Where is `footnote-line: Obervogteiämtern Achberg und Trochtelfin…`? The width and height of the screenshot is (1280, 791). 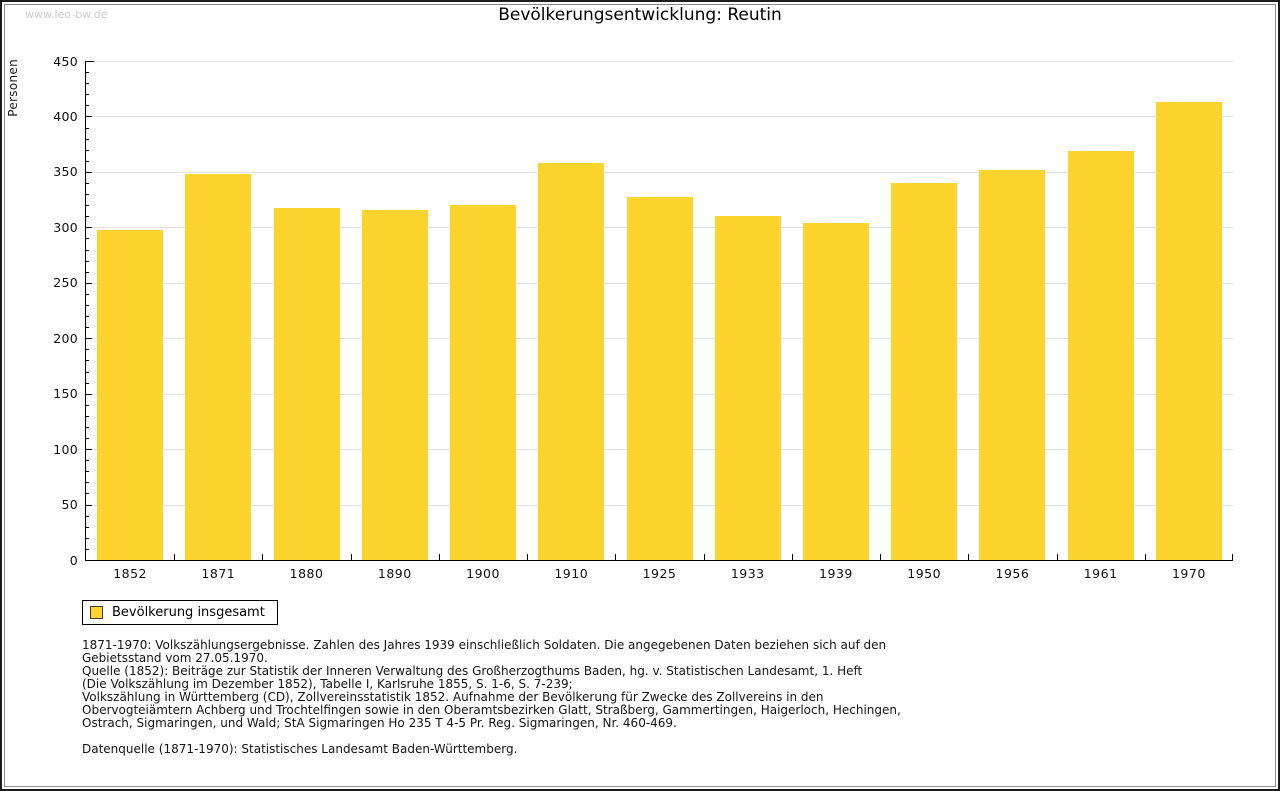
footnote-line: Obervogteiämtern Achberg und Trochtelfin… is located at coordinates (491, 709).